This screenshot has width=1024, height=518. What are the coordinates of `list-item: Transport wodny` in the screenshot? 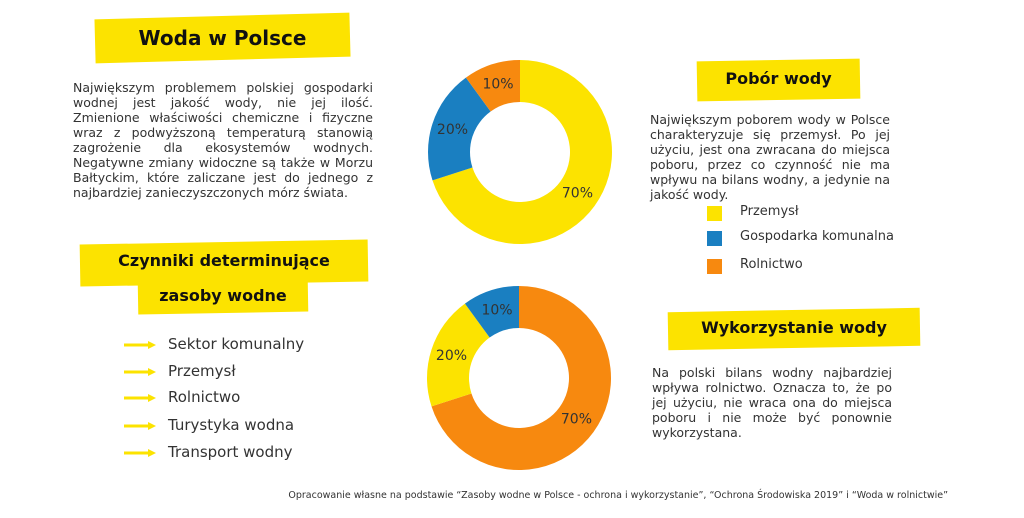 It's located at (230, 452).